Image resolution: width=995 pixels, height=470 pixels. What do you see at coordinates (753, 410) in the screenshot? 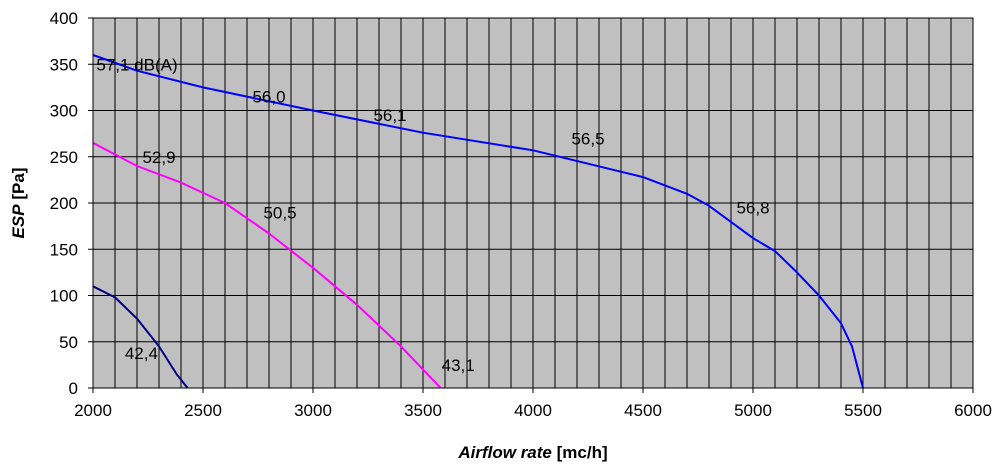
I see `x-tick-label: 5000` at bounding box center [753, 410].